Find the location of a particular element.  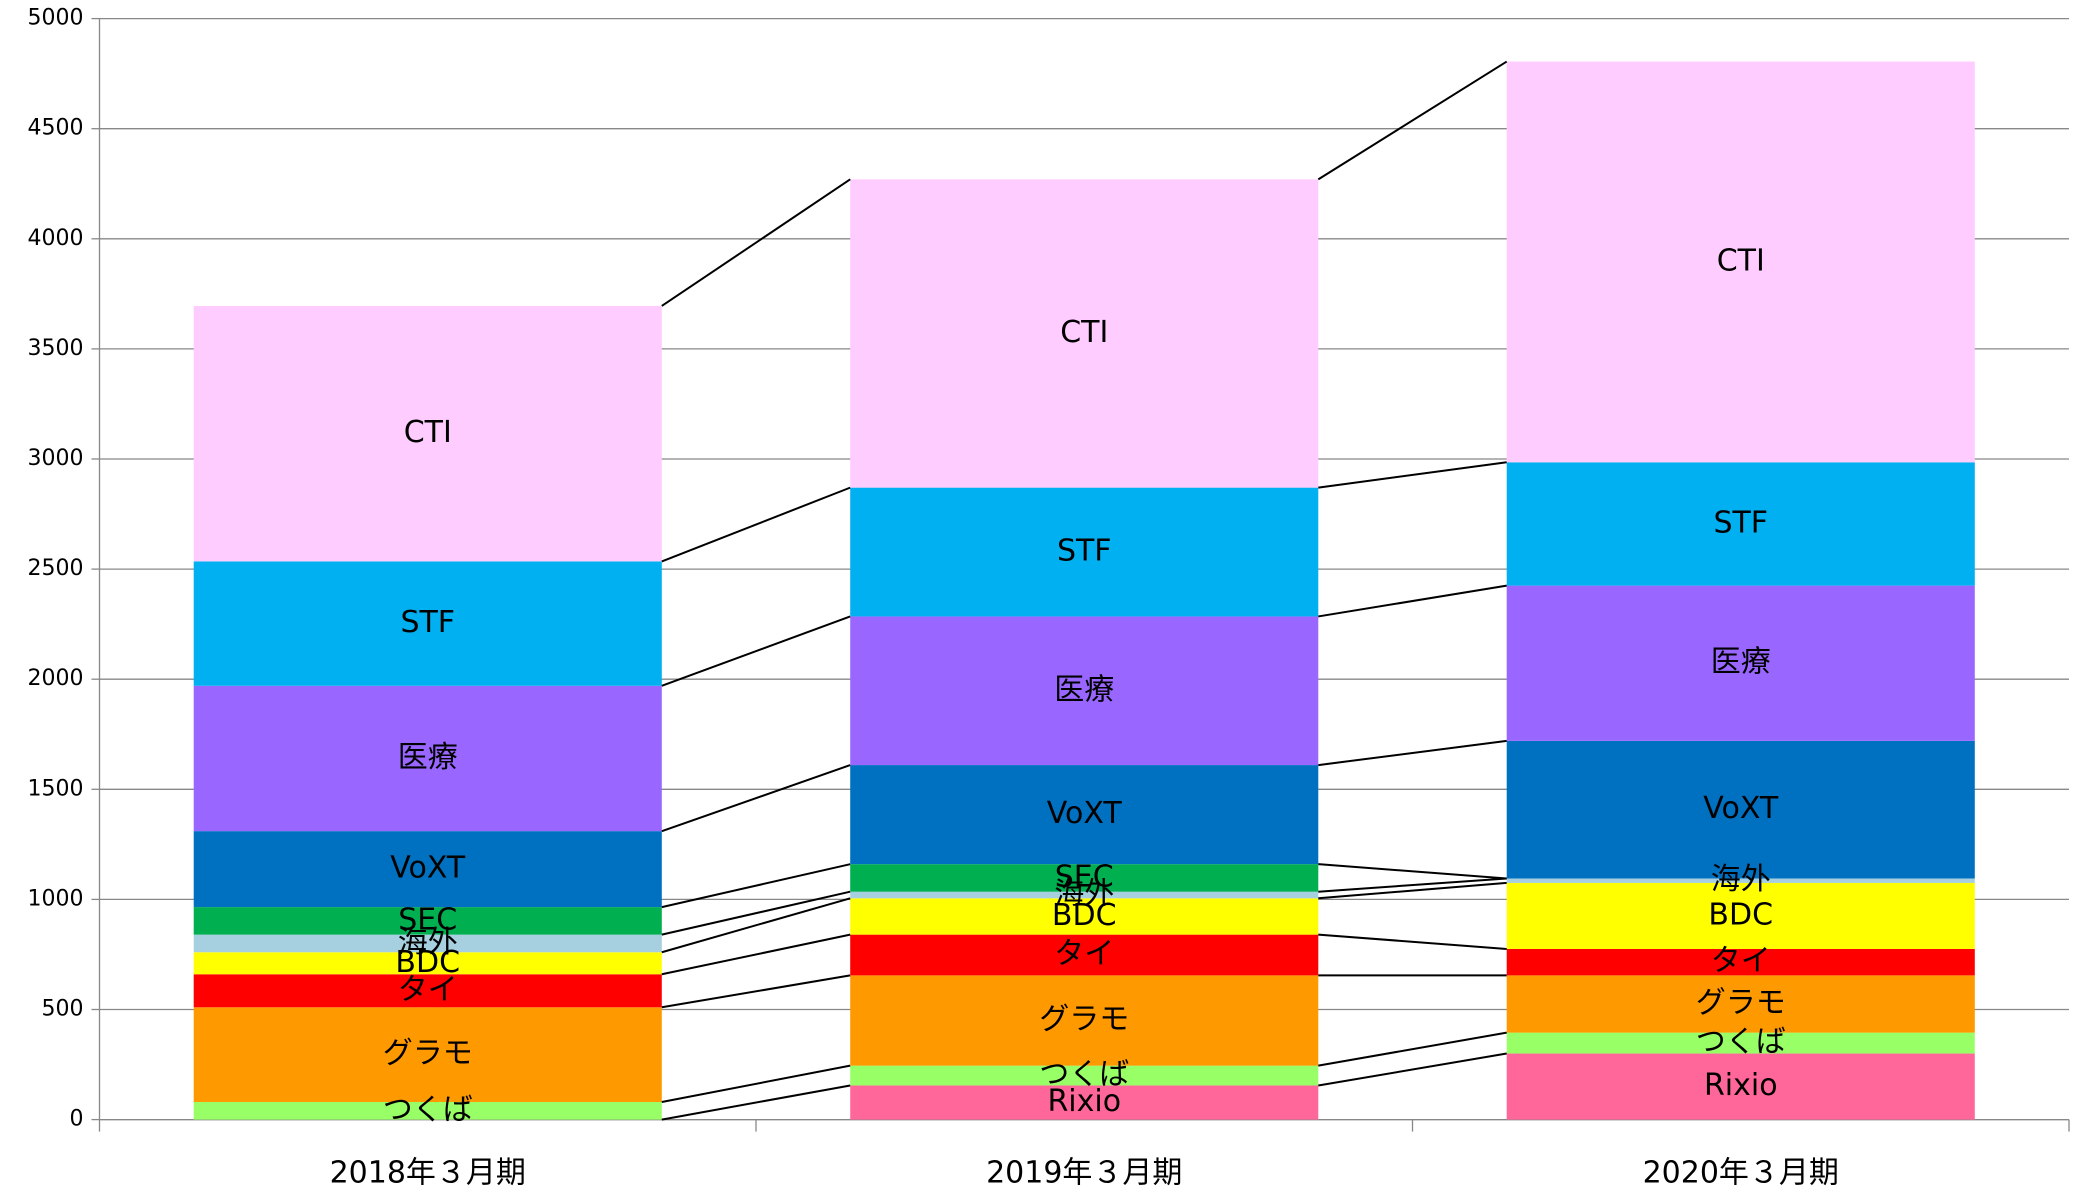

y-tick-label: 2500 is located at coordinates (56, 568).